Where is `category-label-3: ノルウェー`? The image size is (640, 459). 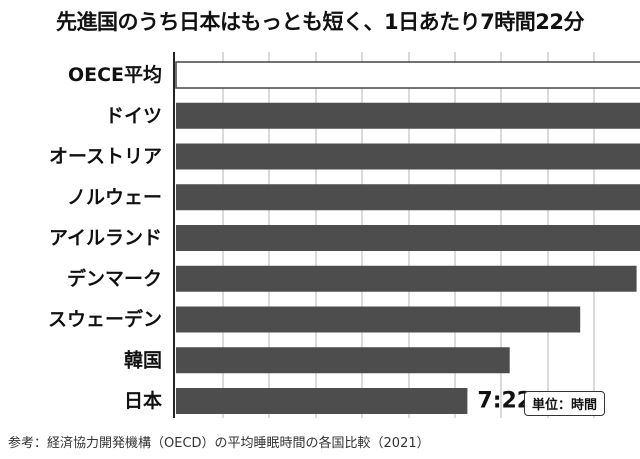
category-label-3: ノルウェー is located at coordinates (114, 197).